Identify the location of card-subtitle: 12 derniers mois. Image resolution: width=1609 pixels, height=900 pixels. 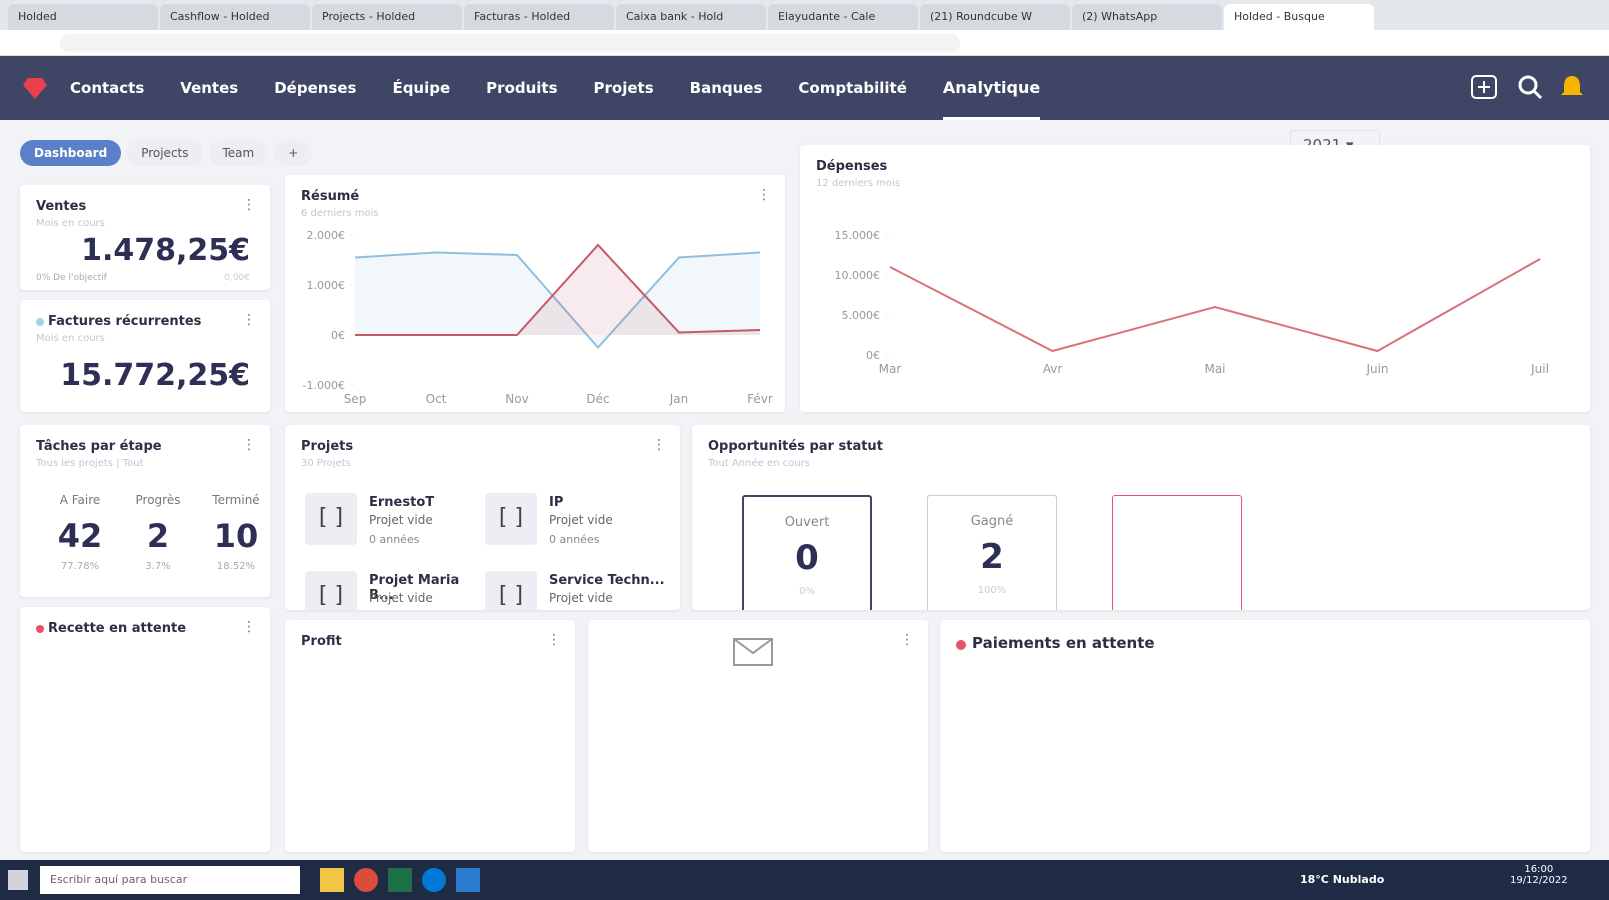
(858, 183).